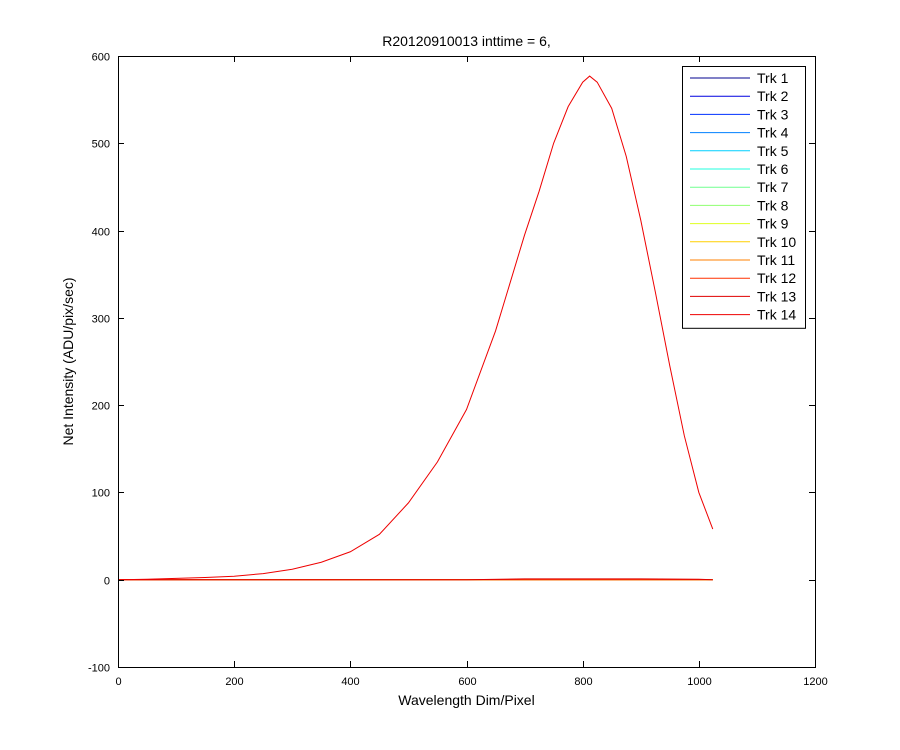 The width and height of the screenshot is (900, 750). Describe the element at coordinates (583, 682) in the screenshot. I see `x-tick-label: 800` at that location.